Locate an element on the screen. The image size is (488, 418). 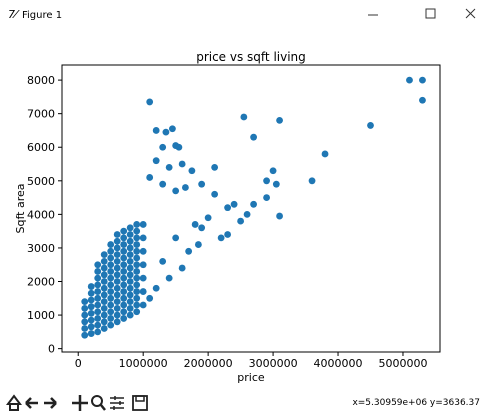
home-button is located at coordinates (14, 402).